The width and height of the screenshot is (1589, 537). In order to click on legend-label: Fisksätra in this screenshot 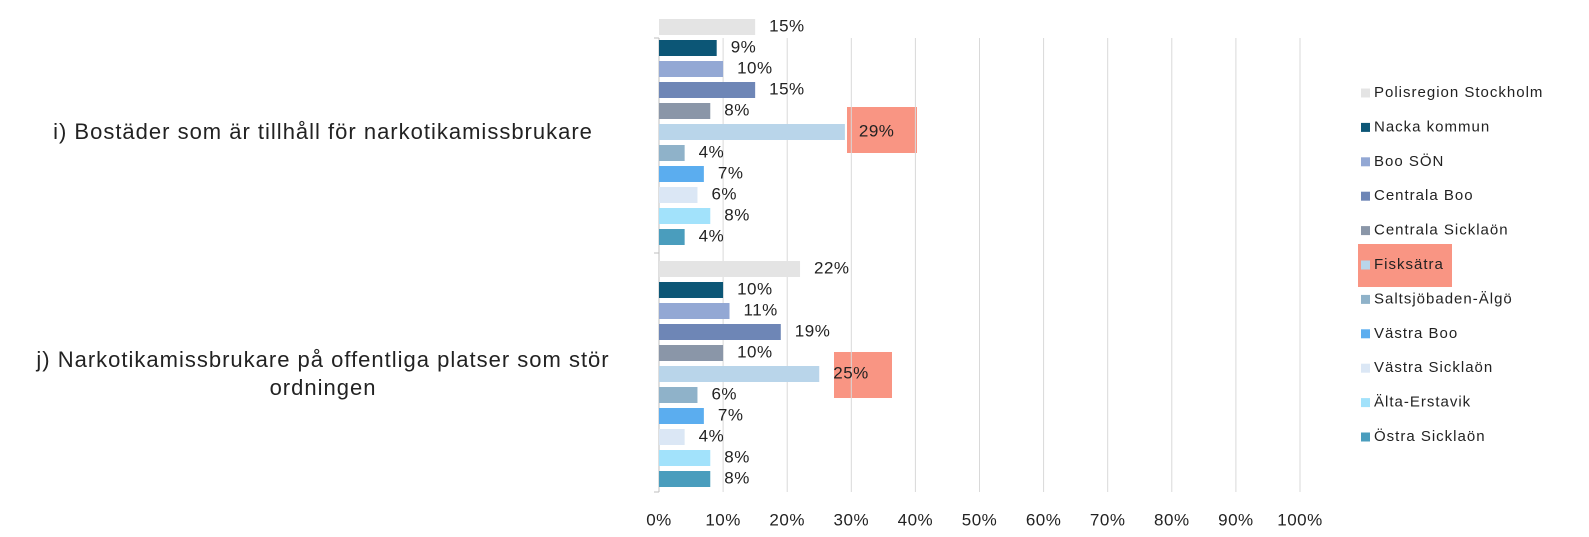, I will do `click(1409, 264)`.